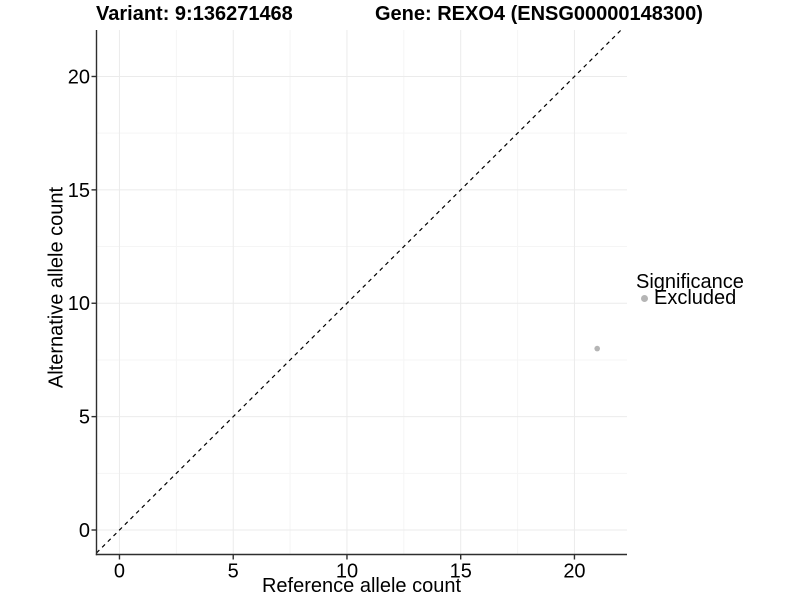 Image resolution: width=800 pixels, height=600 pixels. I want to click on data-point, so click(597, 348).